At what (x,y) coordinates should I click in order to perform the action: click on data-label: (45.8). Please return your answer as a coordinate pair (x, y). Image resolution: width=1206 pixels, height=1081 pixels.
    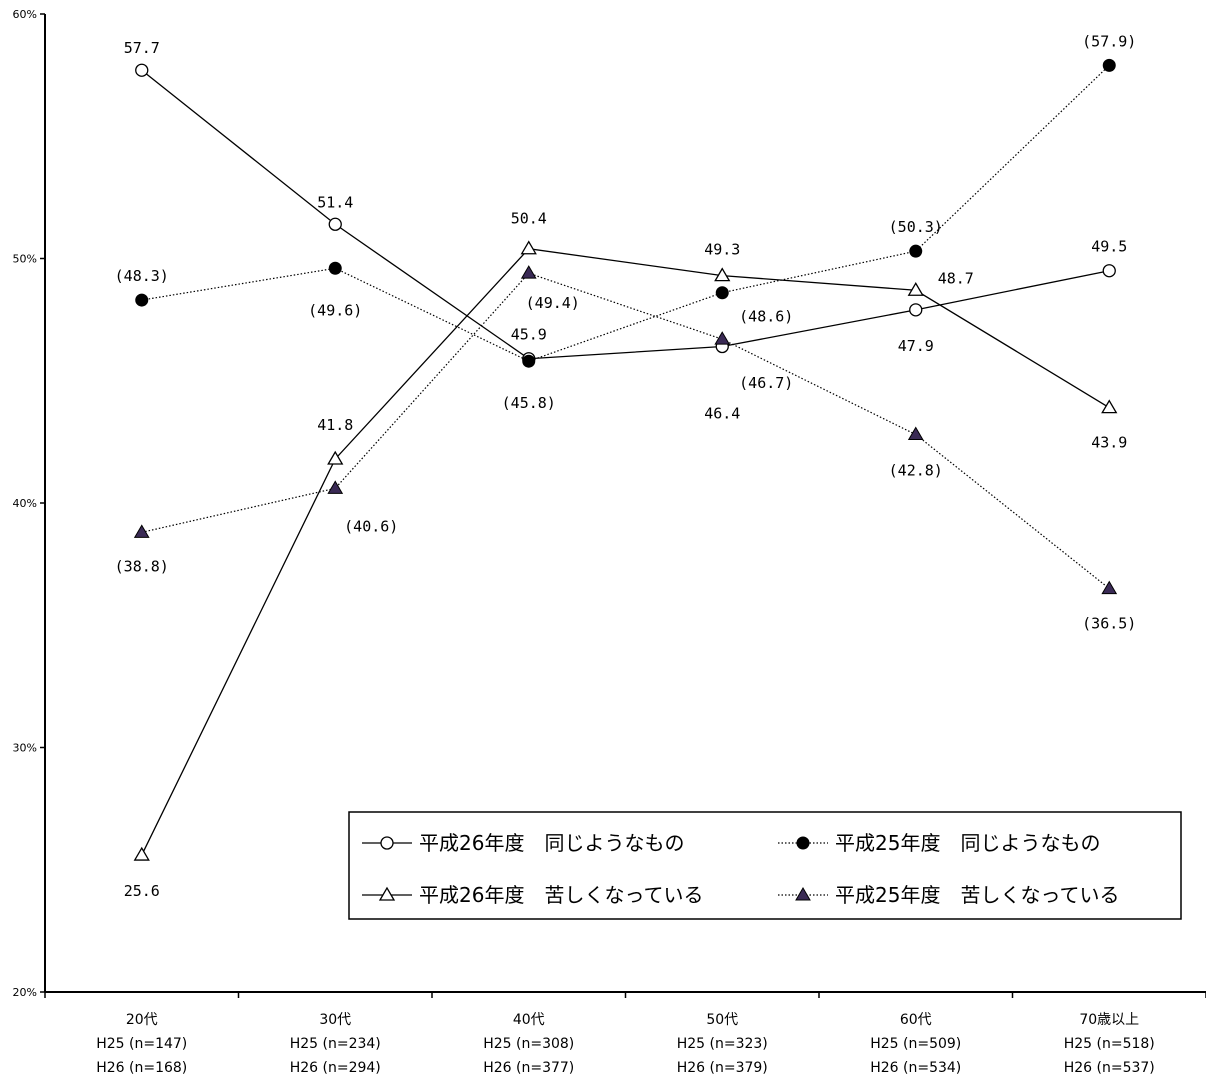
    Looking at the image, I should click on (529, 403).